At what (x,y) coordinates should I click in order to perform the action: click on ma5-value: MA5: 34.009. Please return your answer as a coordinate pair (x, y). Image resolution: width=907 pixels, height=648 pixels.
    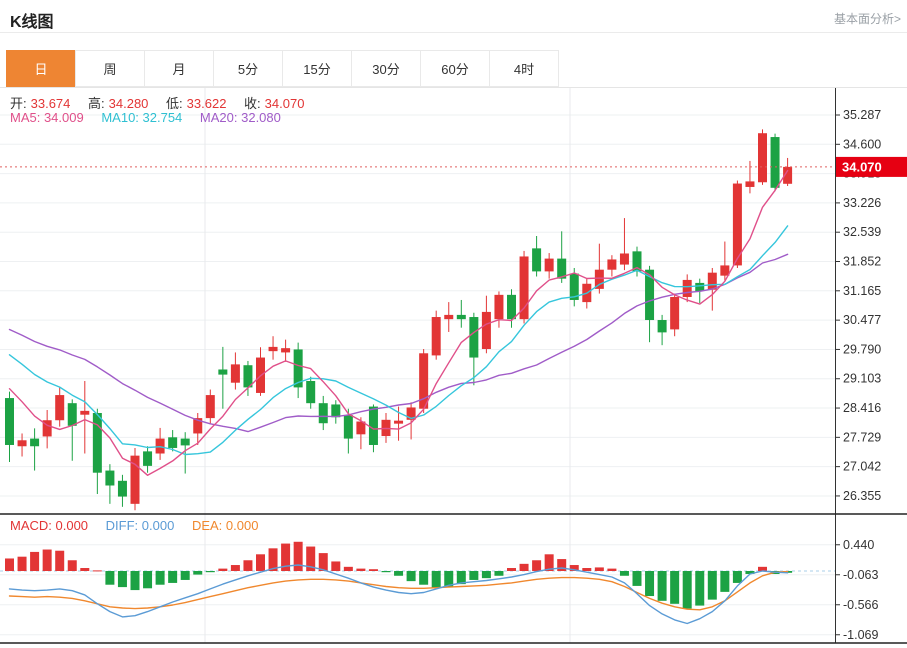
    Looking at the image, I should click on (47, 117).